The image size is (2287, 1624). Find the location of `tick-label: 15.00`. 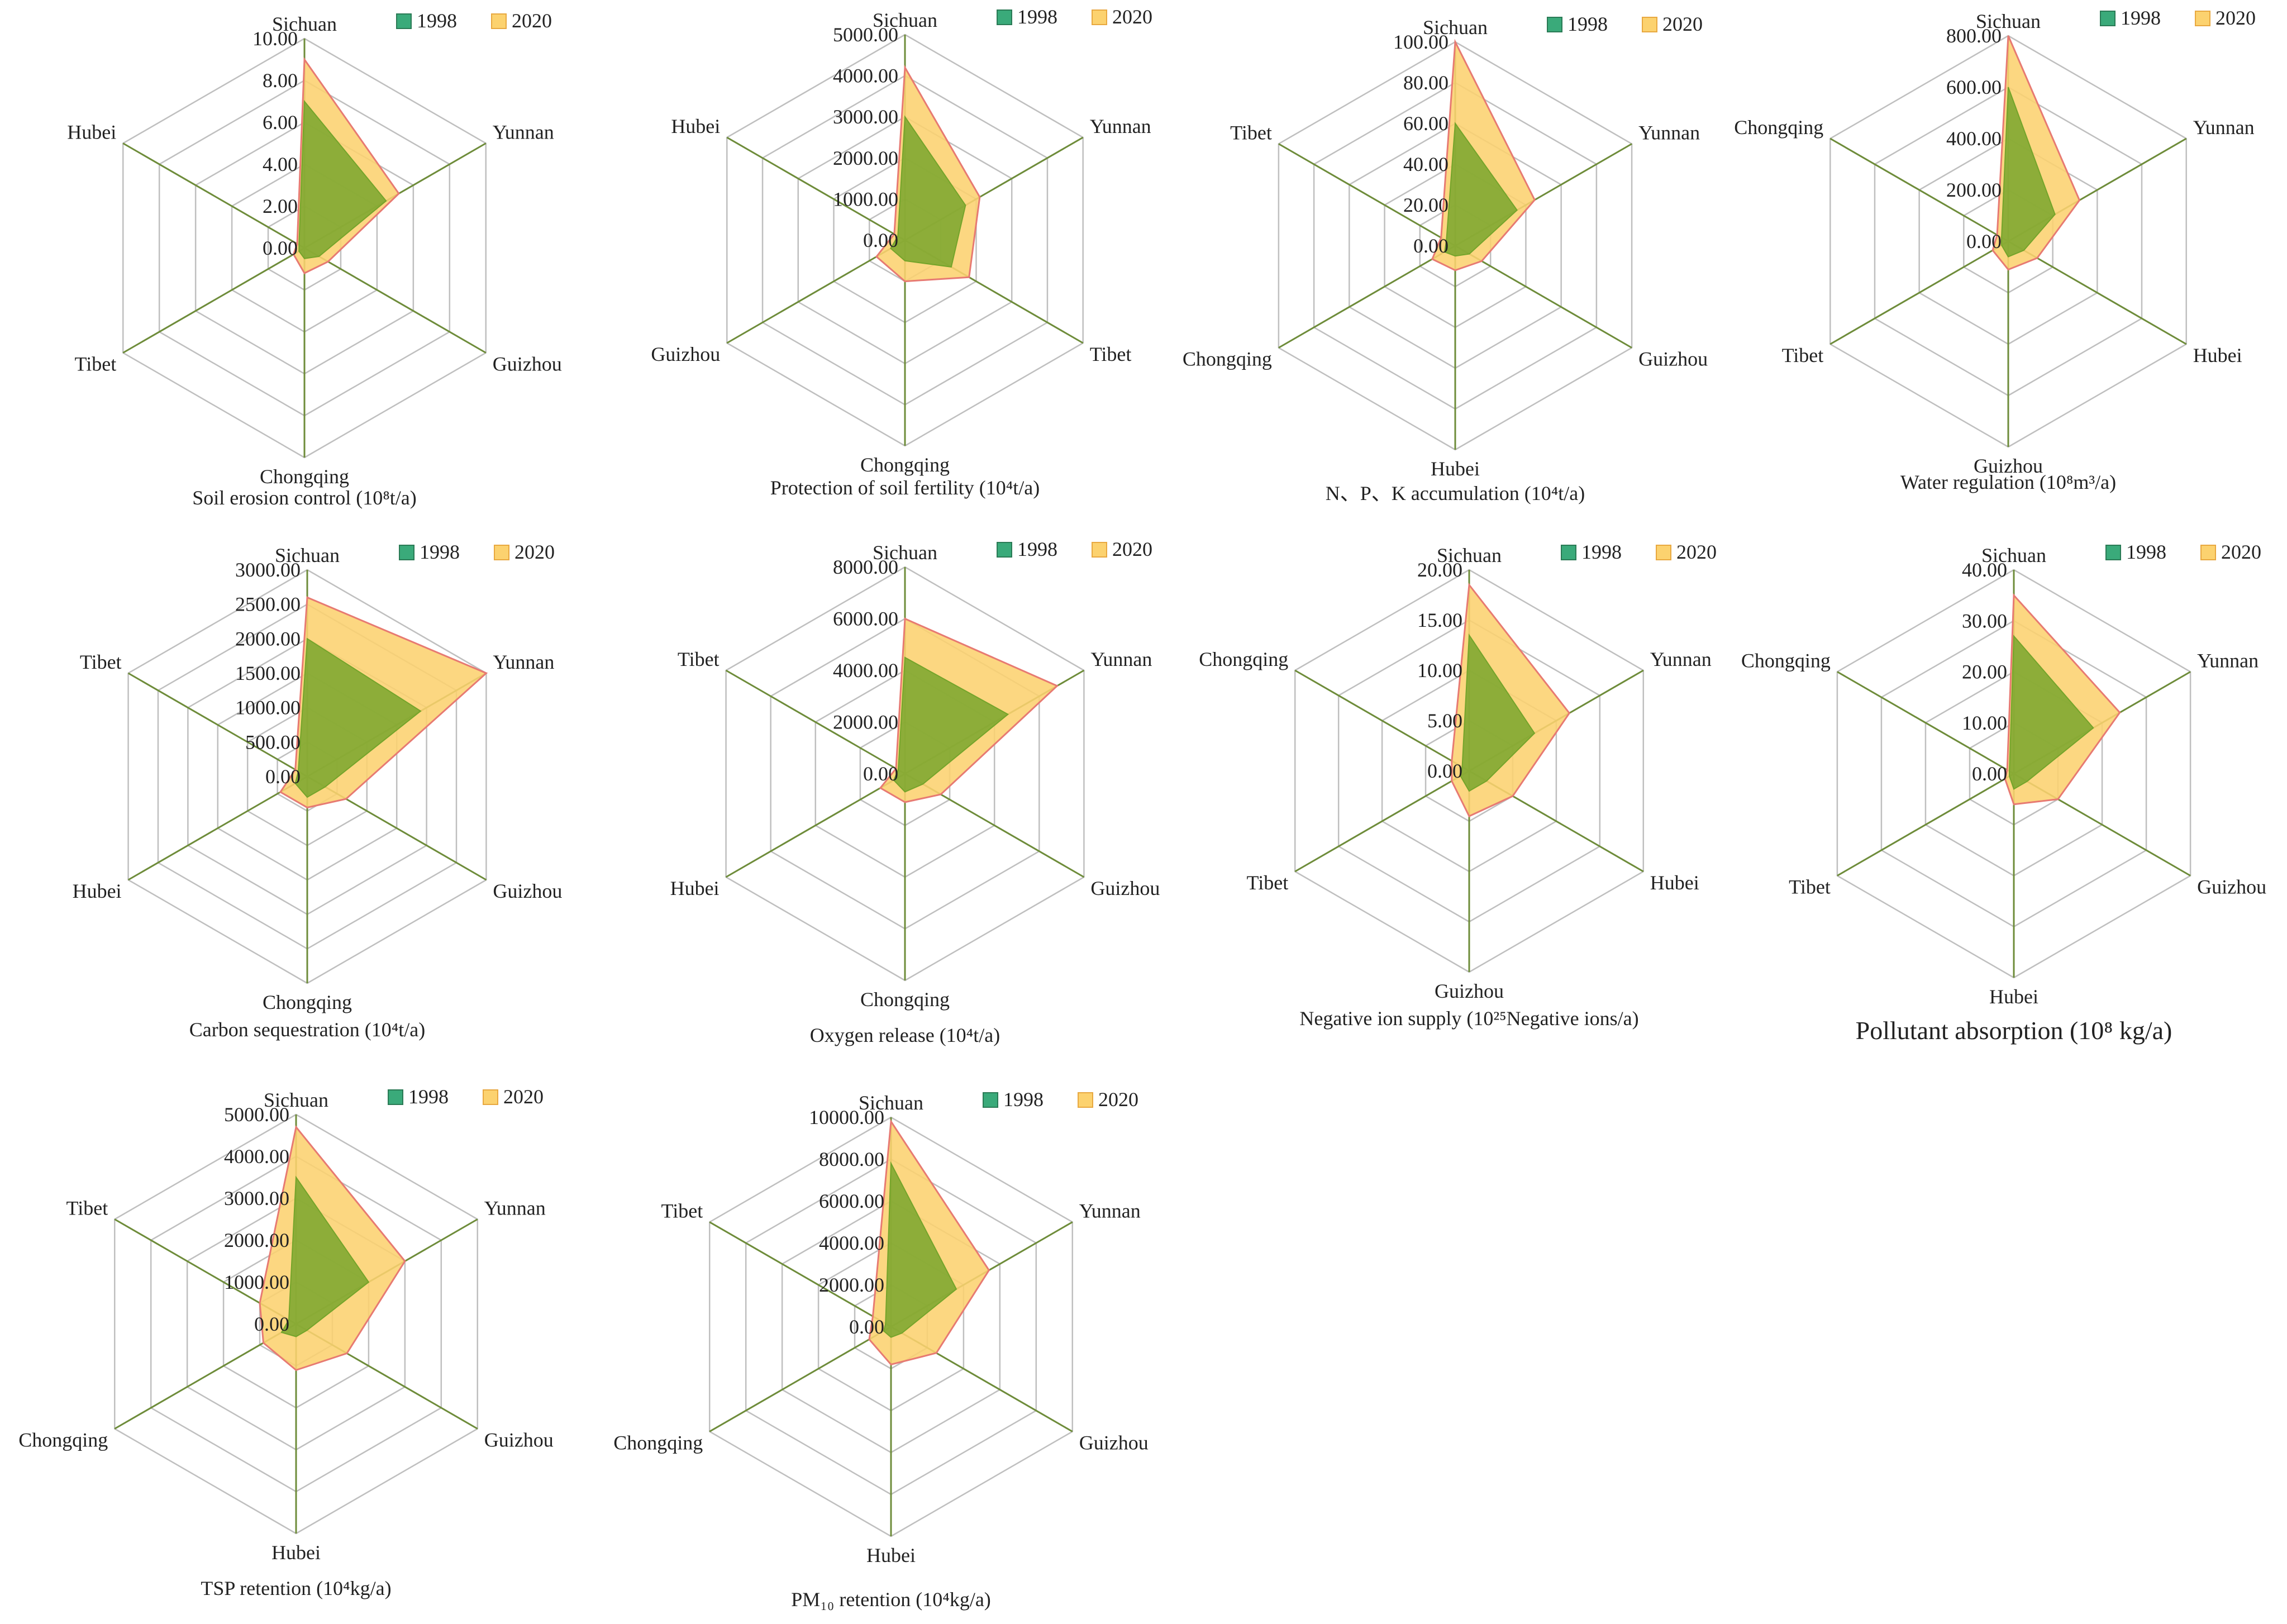

tick-label: 15.00 is located at coordinates (1439, 620).